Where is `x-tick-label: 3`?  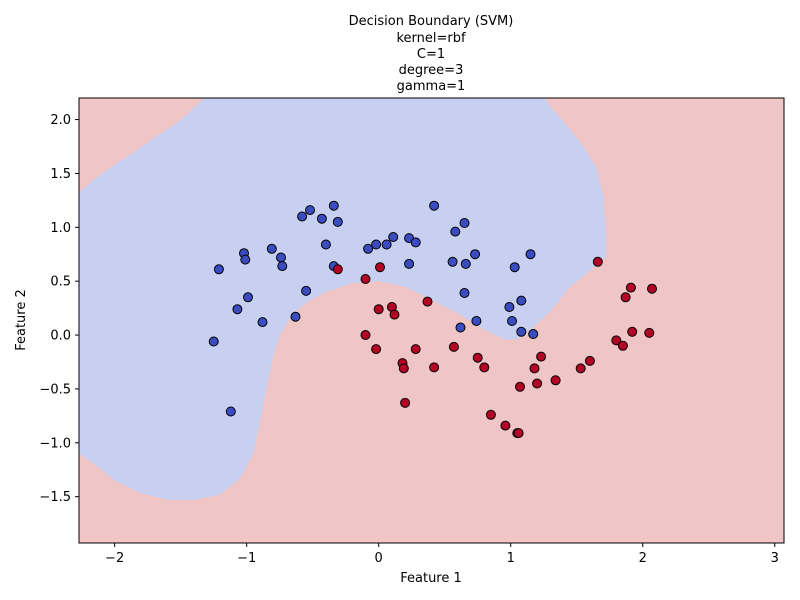 x-tick-label: 3 is located at coordinates (775, 558).